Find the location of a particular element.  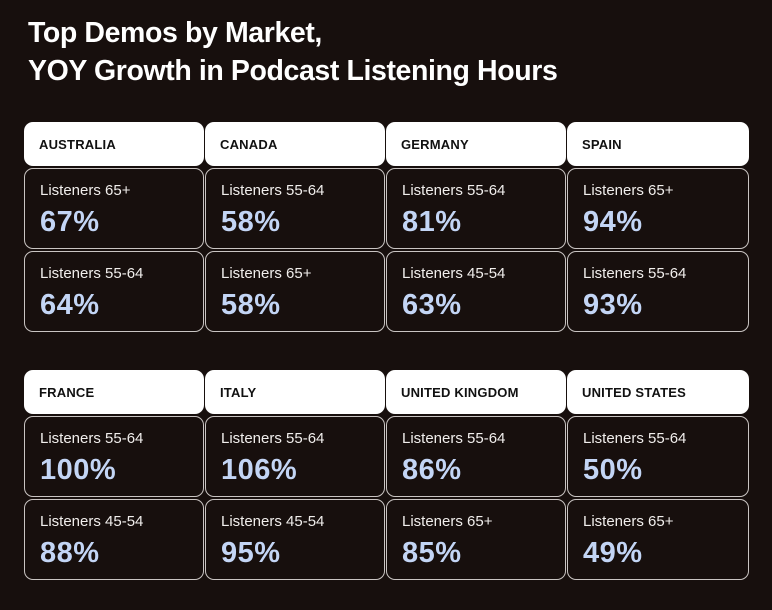

demo-cell: Listeners 55-64 50% is located at coordinates (658, 456).